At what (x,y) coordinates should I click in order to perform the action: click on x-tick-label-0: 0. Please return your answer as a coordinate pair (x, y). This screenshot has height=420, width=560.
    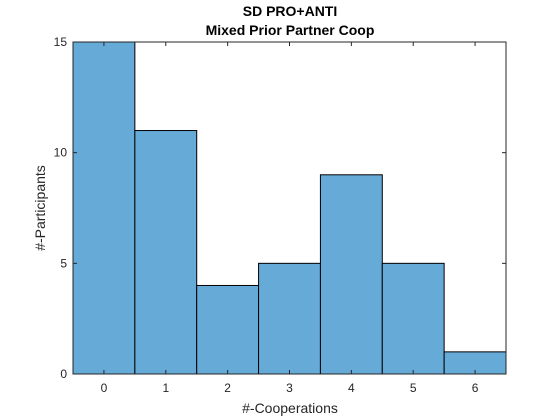
    Looking at the image, I should click on (104, 388).